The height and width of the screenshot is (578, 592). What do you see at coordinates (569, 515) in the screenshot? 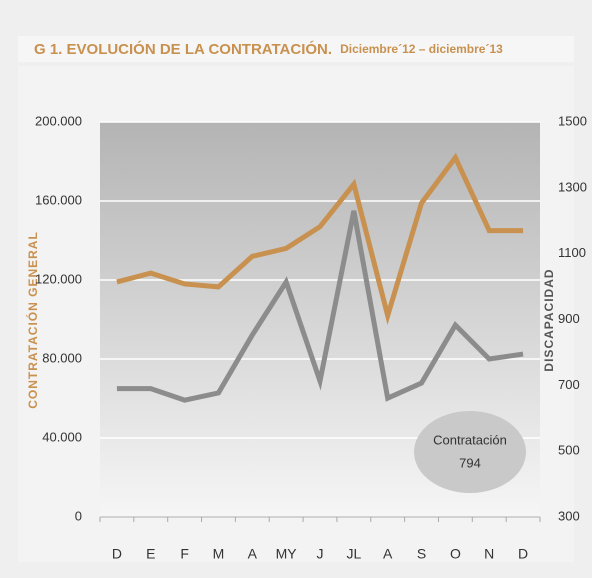
I see `y2-tick-label: 300` at bounding box center [569, 515].